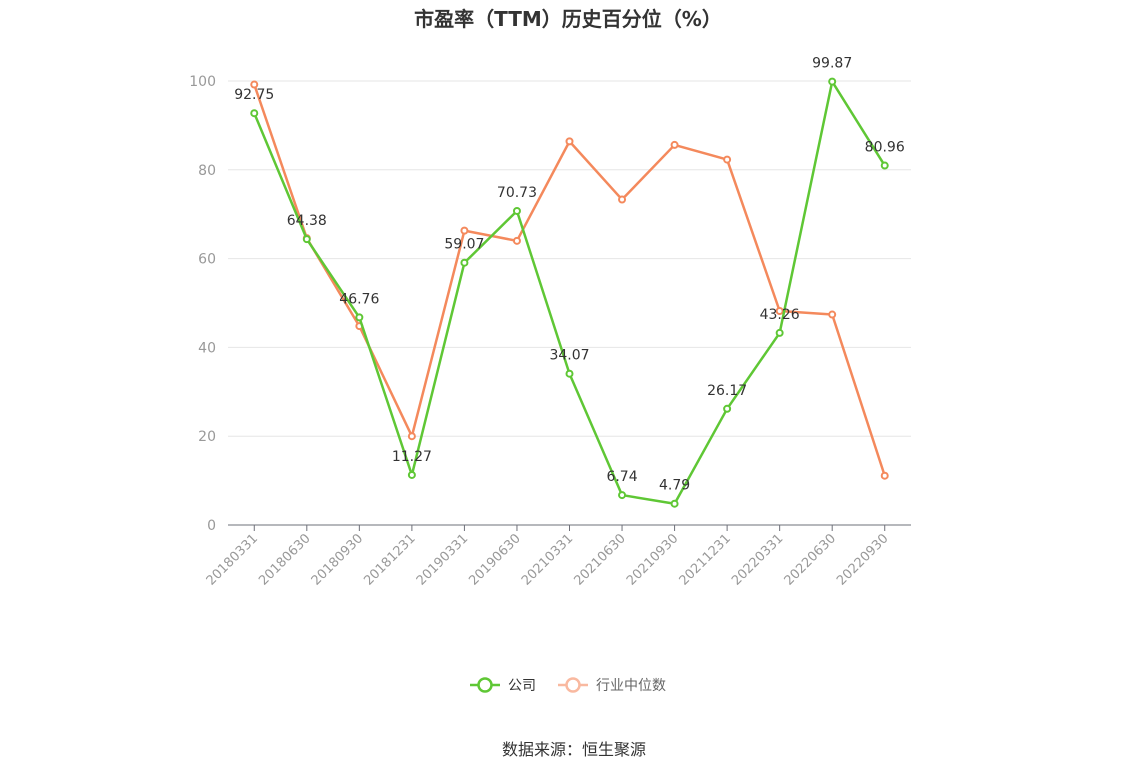  What do you see at coordinates (862, 559) in the screenshot?
I see `x-tick-label: 20220930` at bounding box center [862, 559].